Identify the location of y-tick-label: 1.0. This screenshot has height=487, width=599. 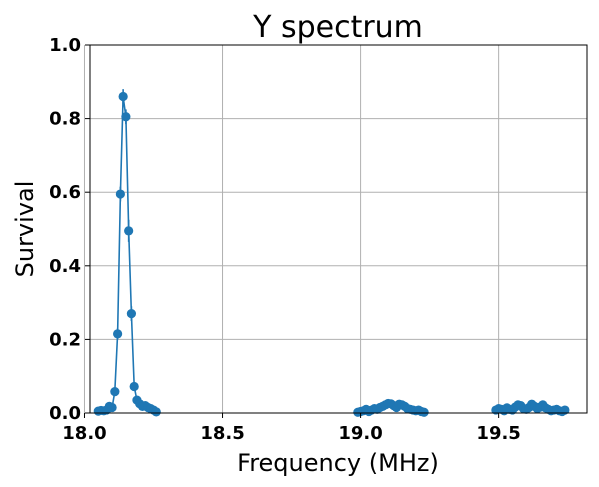
(65, 45).